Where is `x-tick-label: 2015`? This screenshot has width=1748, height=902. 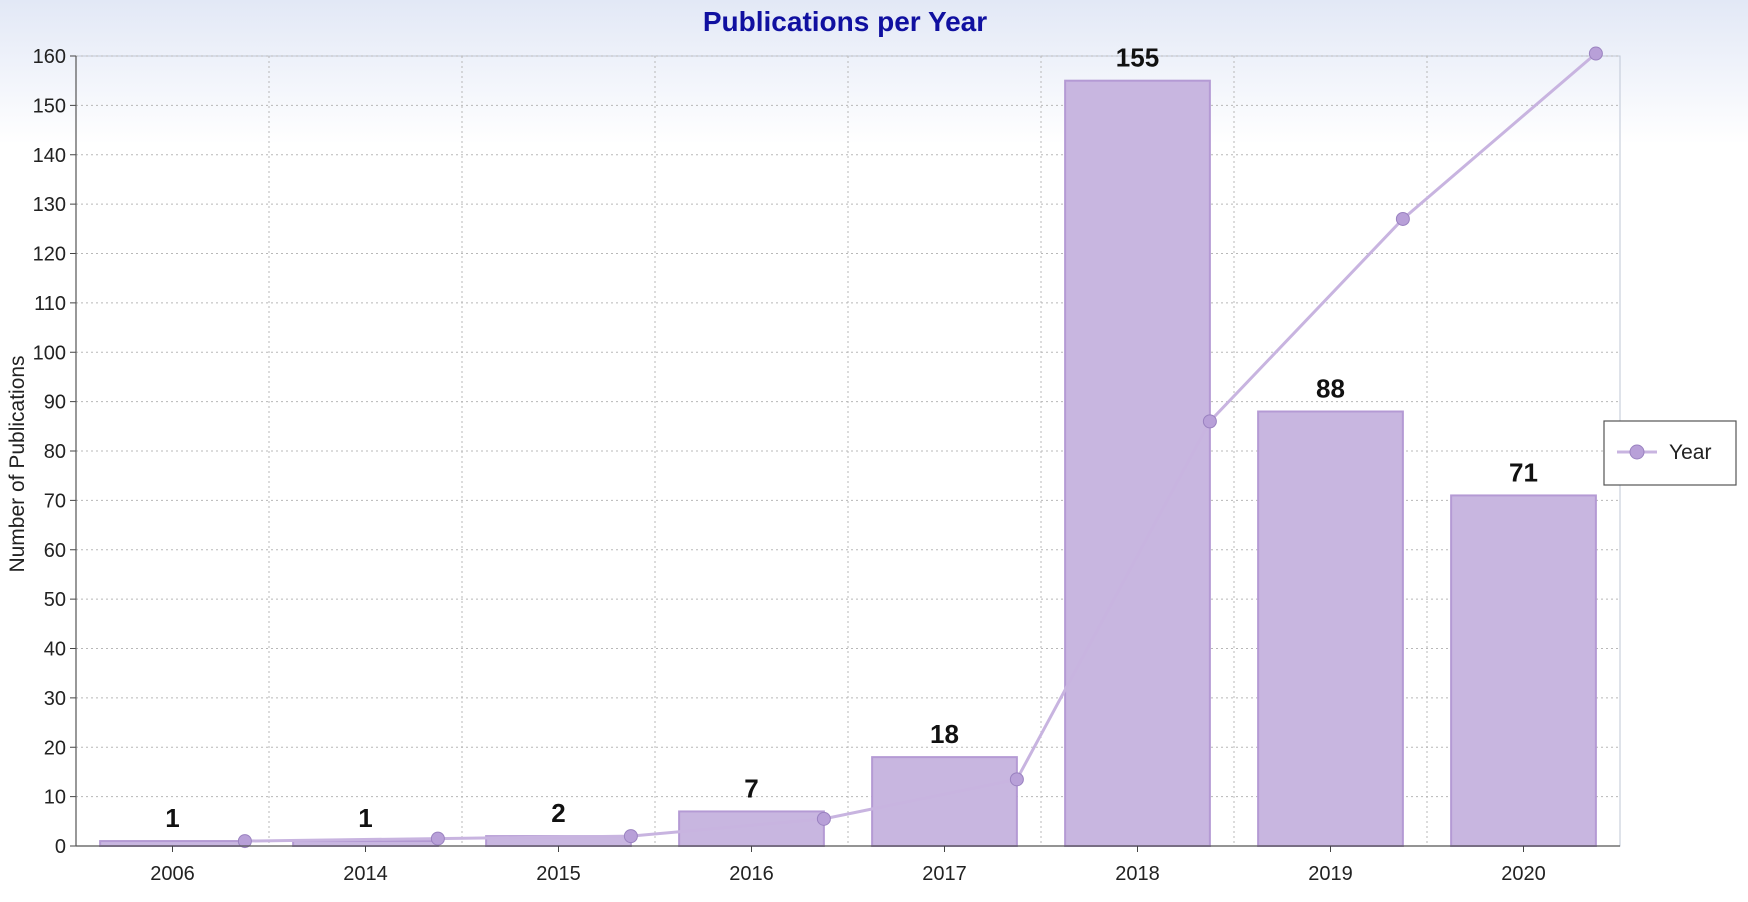 x-tick-label: 2015 is located at coordinates (558, 874).